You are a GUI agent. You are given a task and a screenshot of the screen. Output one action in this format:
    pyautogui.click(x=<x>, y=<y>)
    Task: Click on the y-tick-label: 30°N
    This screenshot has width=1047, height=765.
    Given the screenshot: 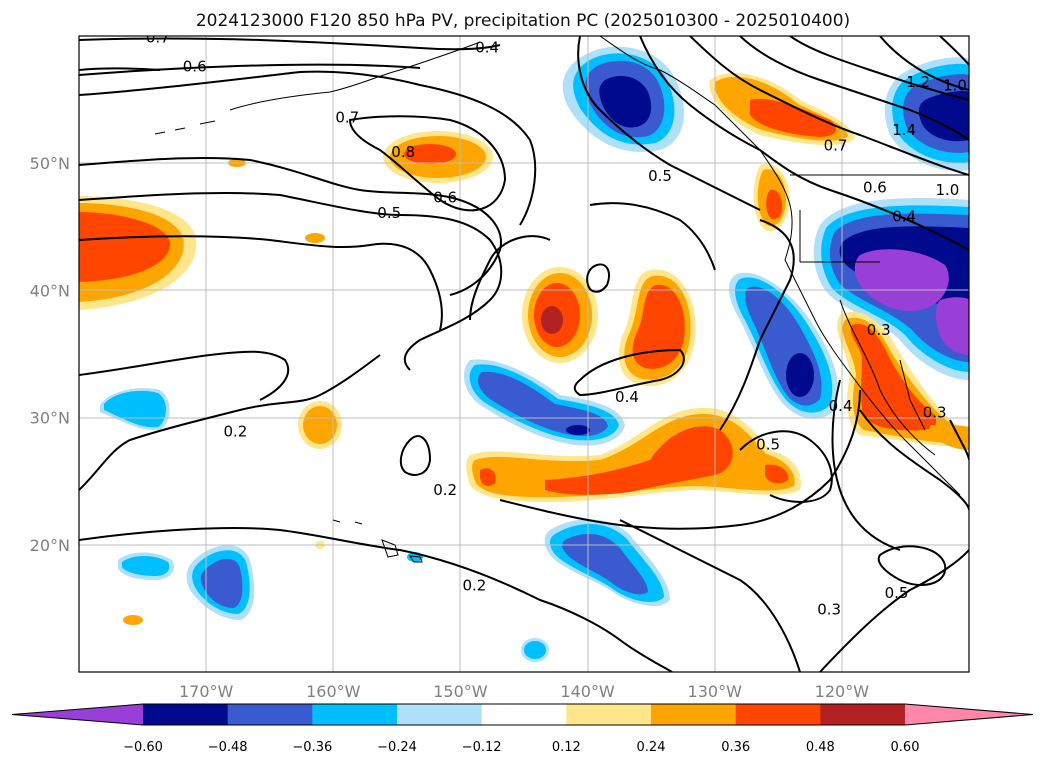 What is the action you would take?
    pyautogui.click(x=50, y=418)
    